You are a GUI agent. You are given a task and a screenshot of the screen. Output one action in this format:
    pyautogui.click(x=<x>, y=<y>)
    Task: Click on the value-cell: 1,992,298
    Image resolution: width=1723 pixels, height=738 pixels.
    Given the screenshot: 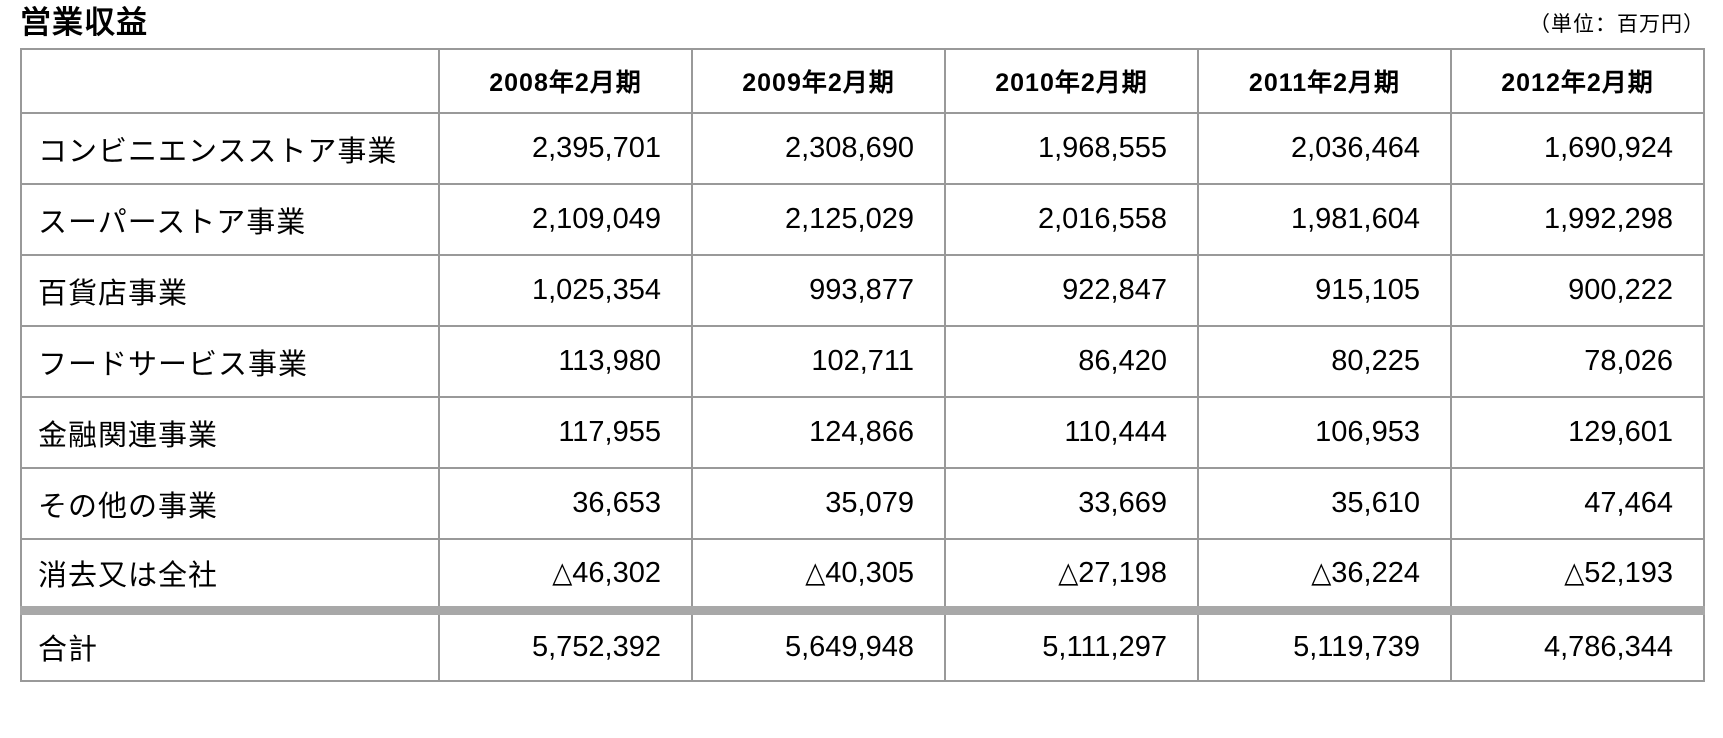 What is the action you would take?
    pyautogui.click(x=1577, y=220)
    